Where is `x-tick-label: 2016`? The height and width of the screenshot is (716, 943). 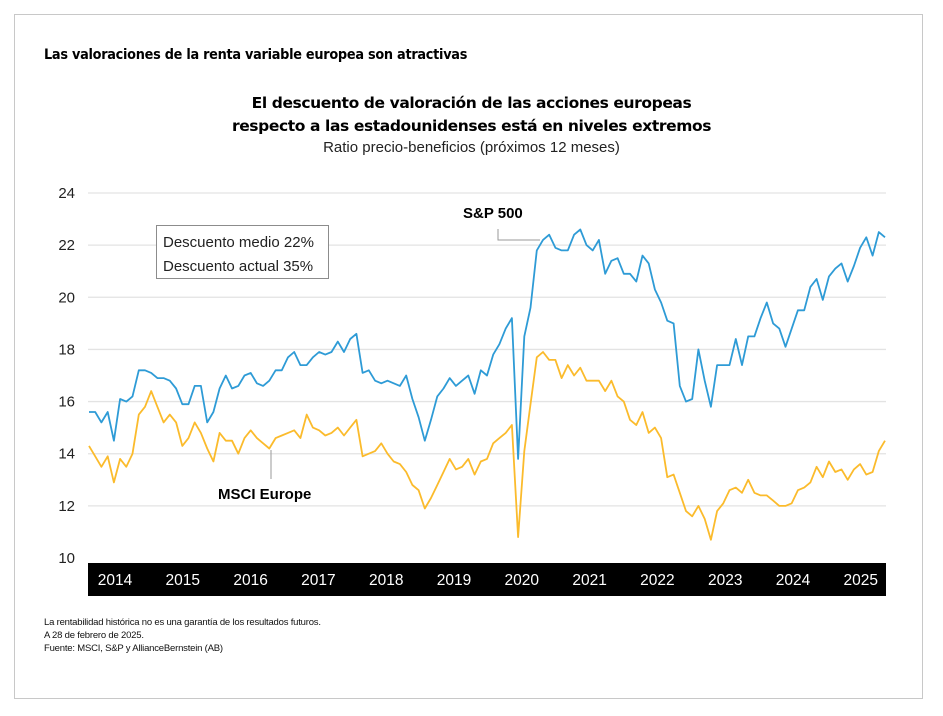 x-tick-label: 2016 is located at coordinates (250, 580).